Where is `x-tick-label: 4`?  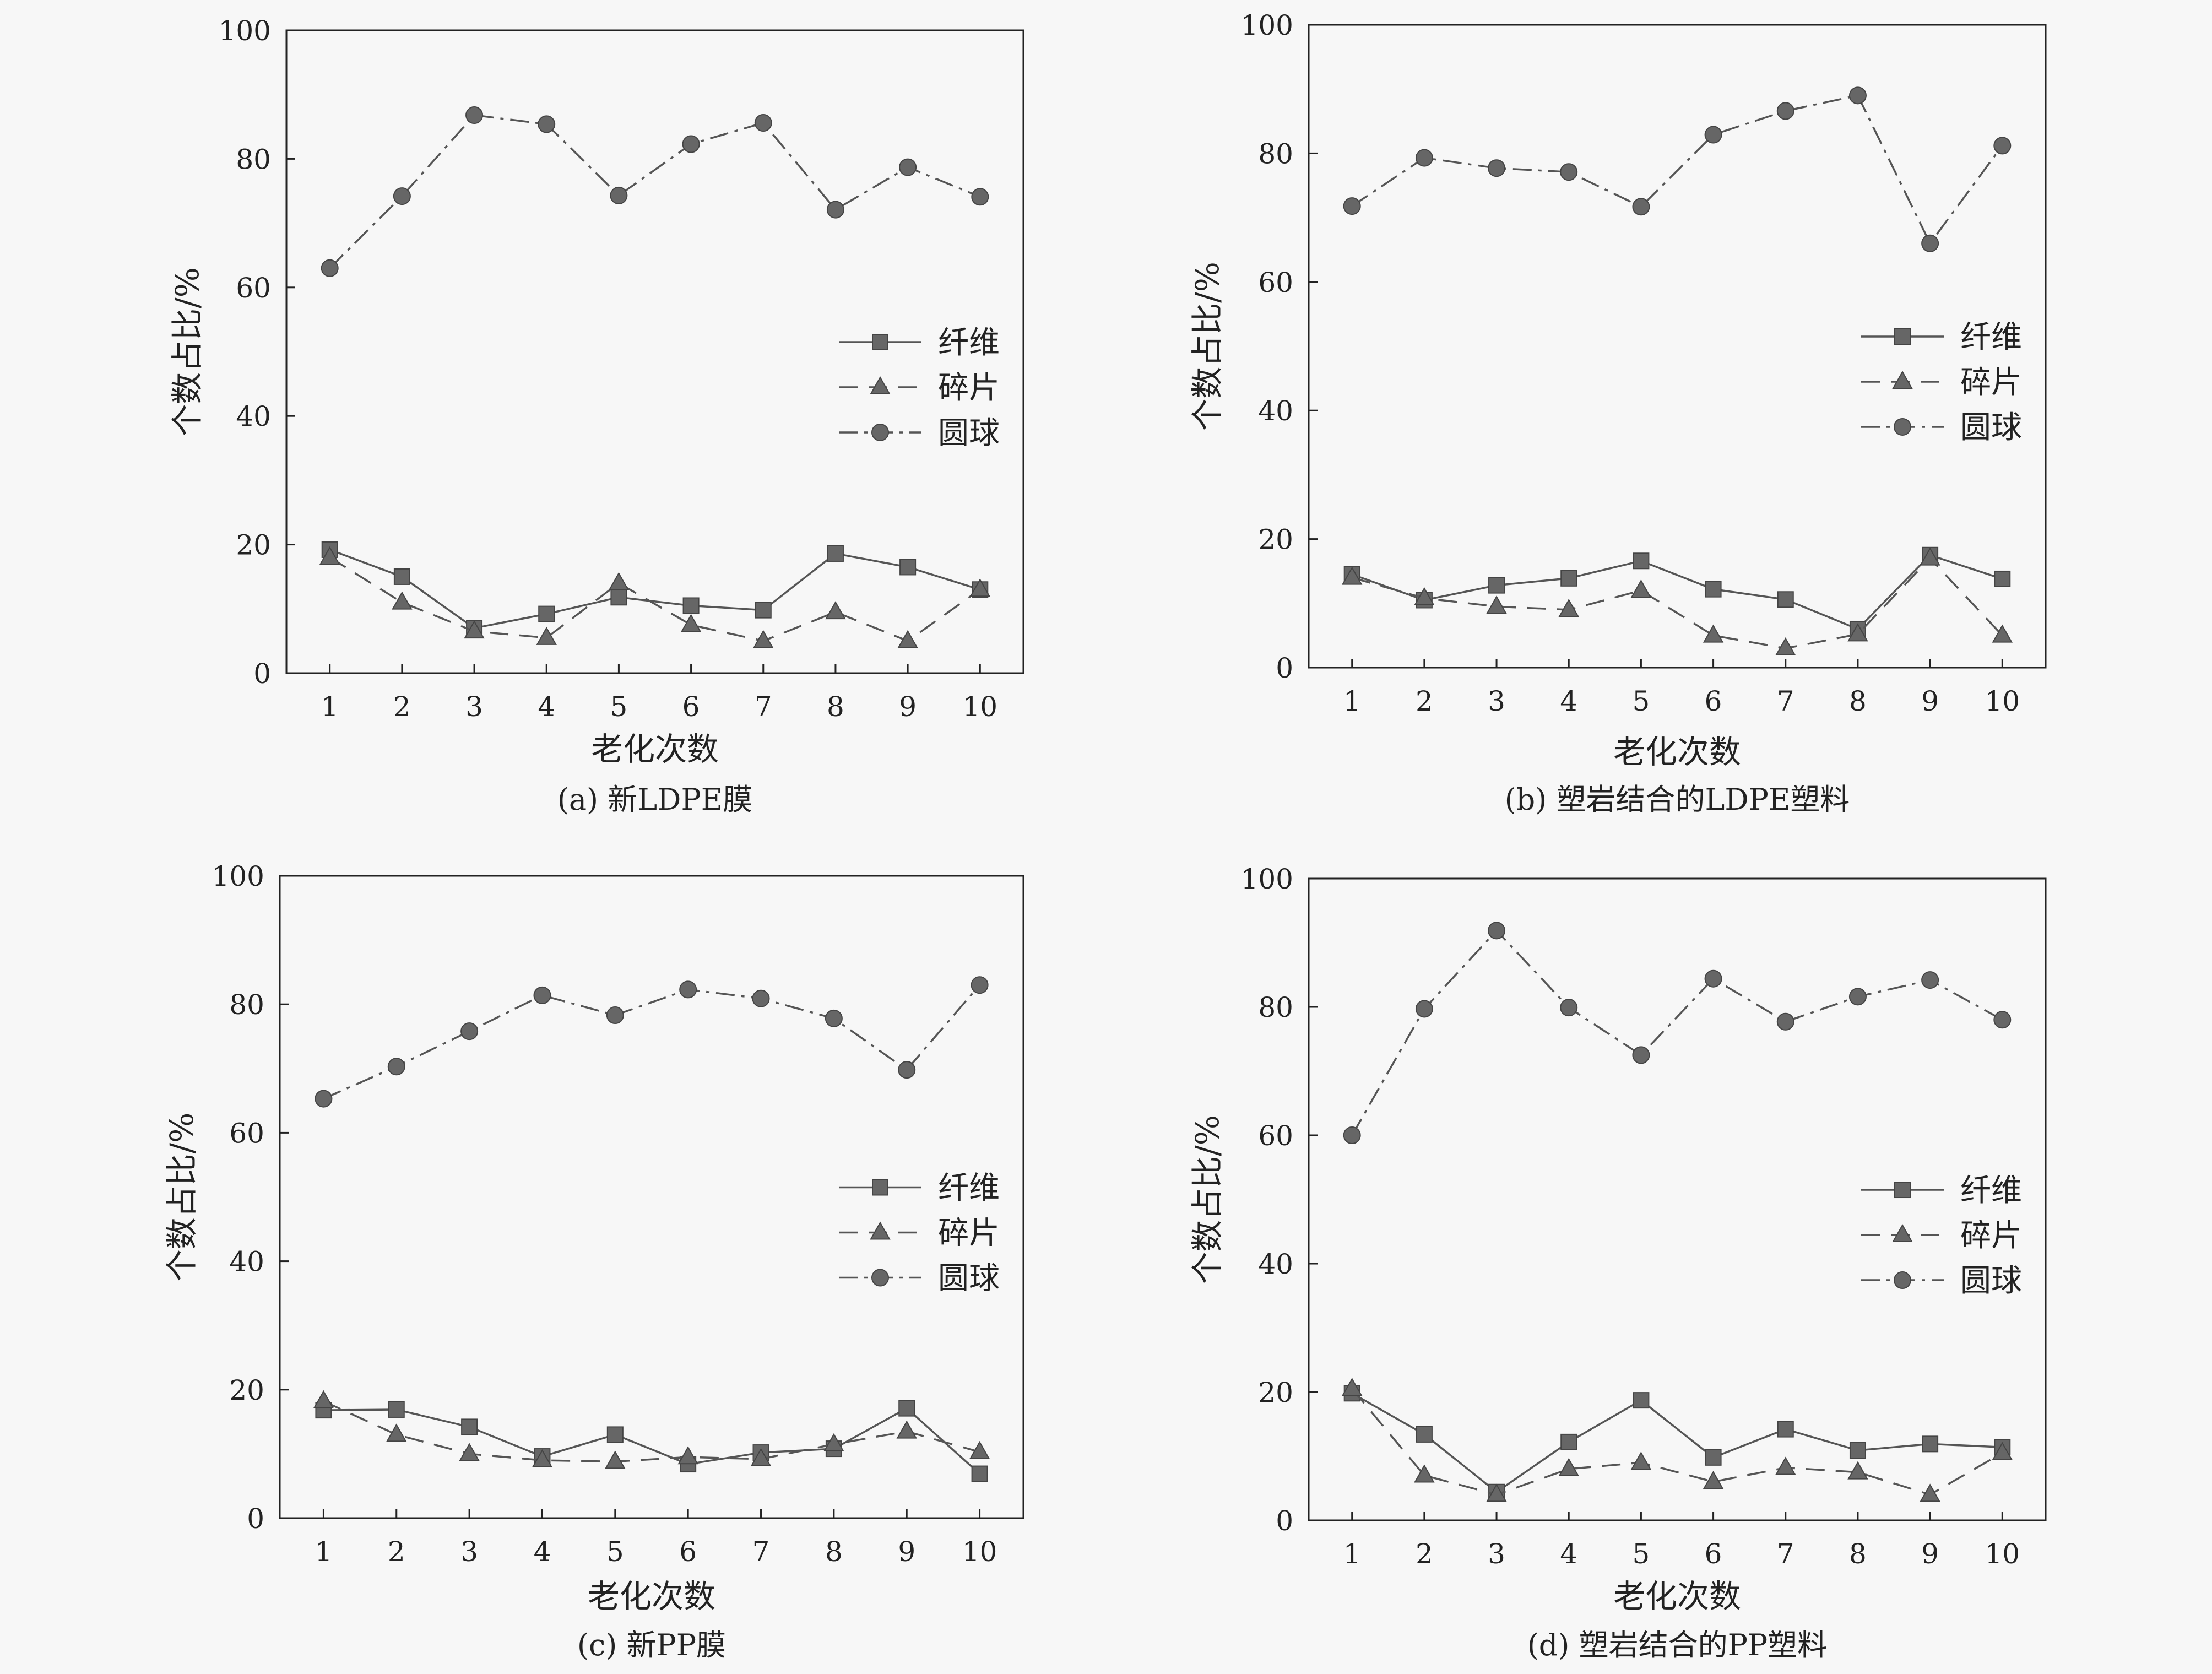 x-tick-label: 4 is located at coordinates (542, 1552).